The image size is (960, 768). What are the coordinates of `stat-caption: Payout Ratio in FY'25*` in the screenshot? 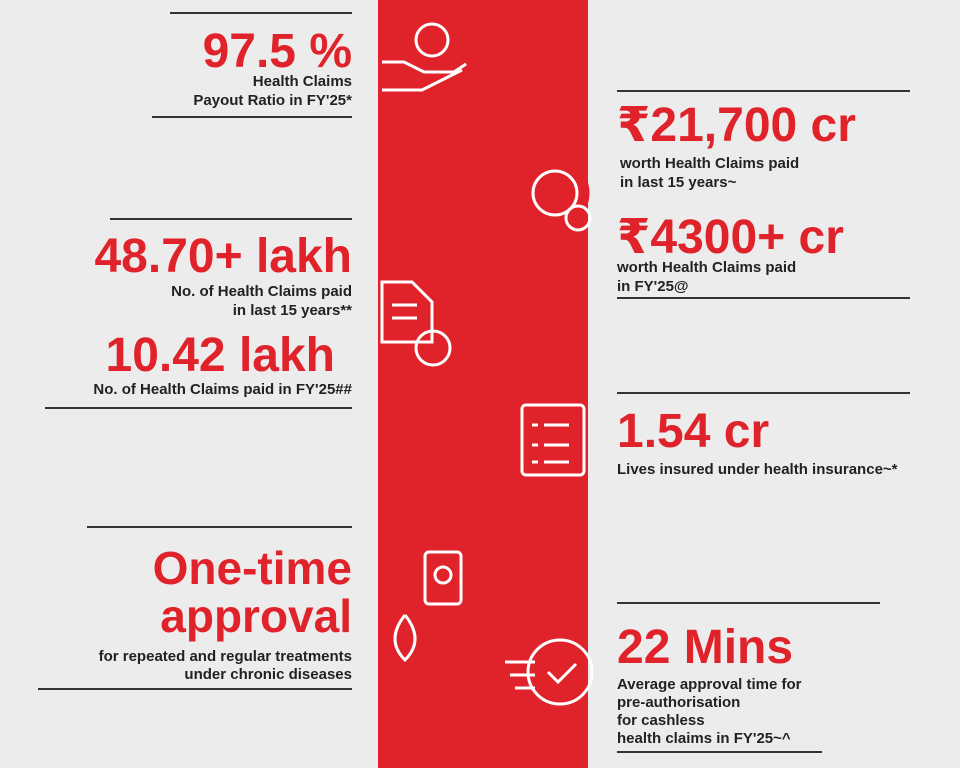 It's located at (272, 100).